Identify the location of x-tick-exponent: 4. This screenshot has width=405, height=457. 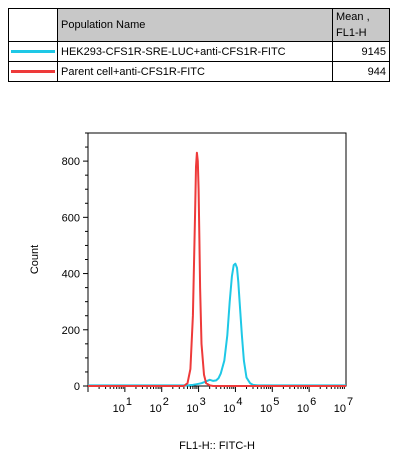
(239, 402).